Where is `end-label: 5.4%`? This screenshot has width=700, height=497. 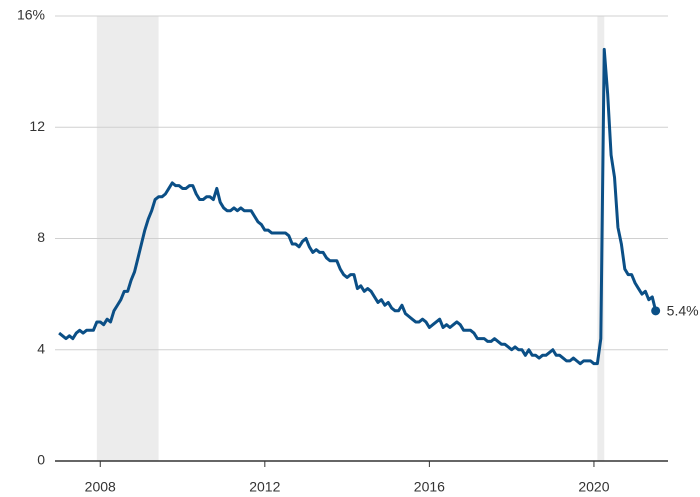
end-label: 5.4% is located at coordinates (683, 311).